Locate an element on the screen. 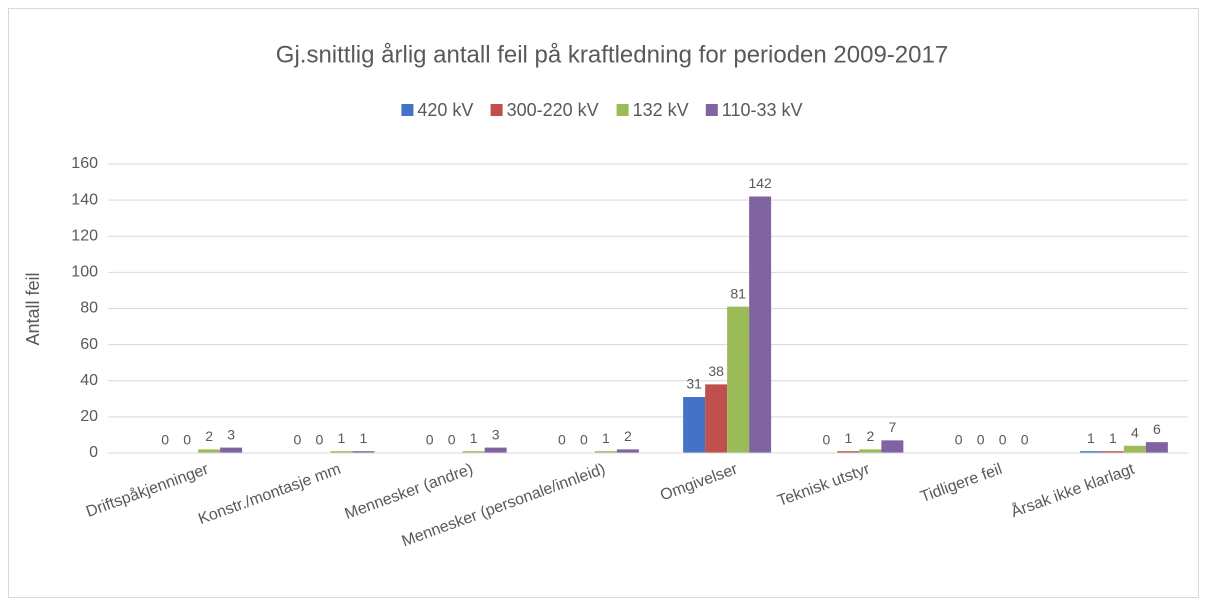 The width and height of the screenshot is (1208, 611). data-label: 4 is located at coordinates (1135, 432).